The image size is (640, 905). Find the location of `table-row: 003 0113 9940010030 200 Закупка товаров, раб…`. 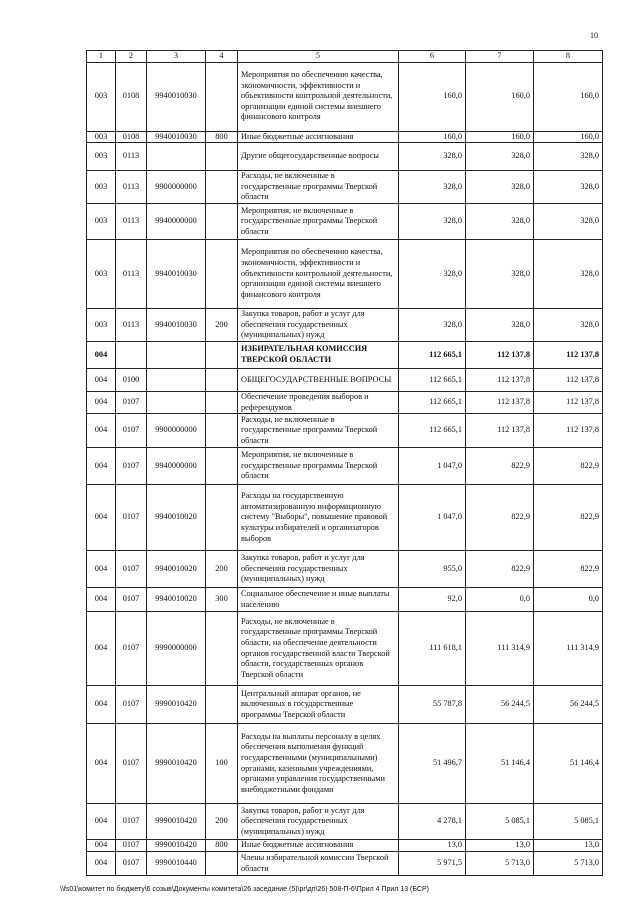

table-row: 003 0113 9940010030 200 Закупка товаров, раб… is located at coordinates (344, 324).